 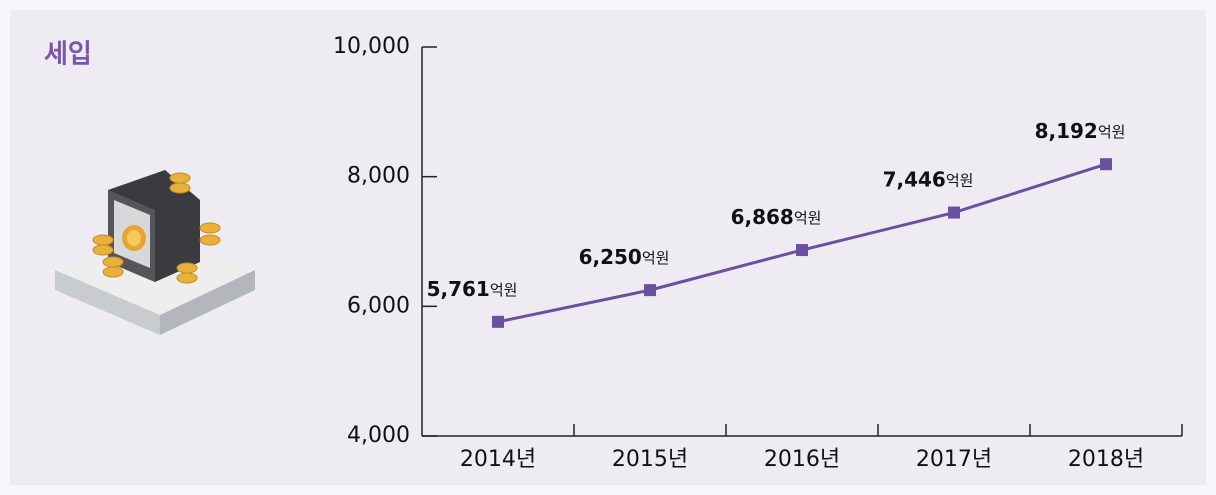 I want to click on y-tick-label: 8,000, so click(x=378, y=176).